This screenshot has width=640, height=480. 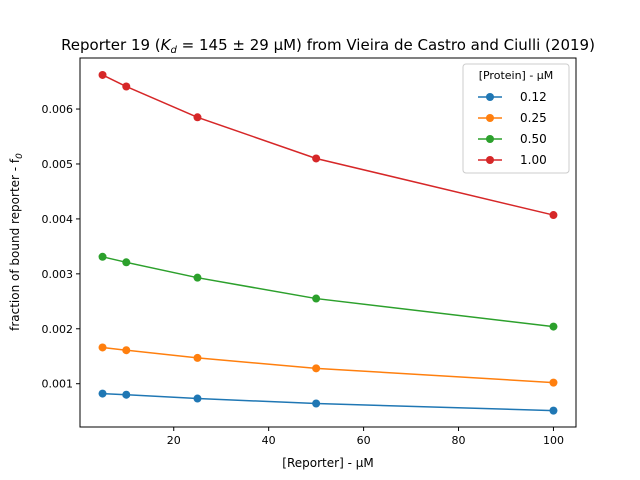 I want to click on y-tick-label: 0.002, so click(x=58, y=329).